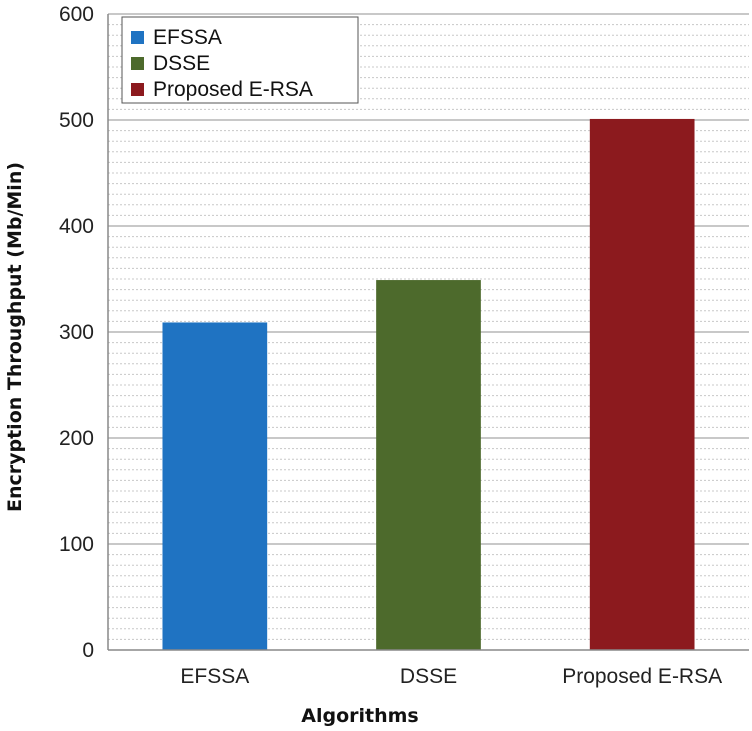 This screenshot has height=731, width=752. What do you see at coordinates (222, 63) in the screenshot?
I see `legend-entries: EFSSA DSSE Proposed E-RSA` at bounding box center [222, 63].